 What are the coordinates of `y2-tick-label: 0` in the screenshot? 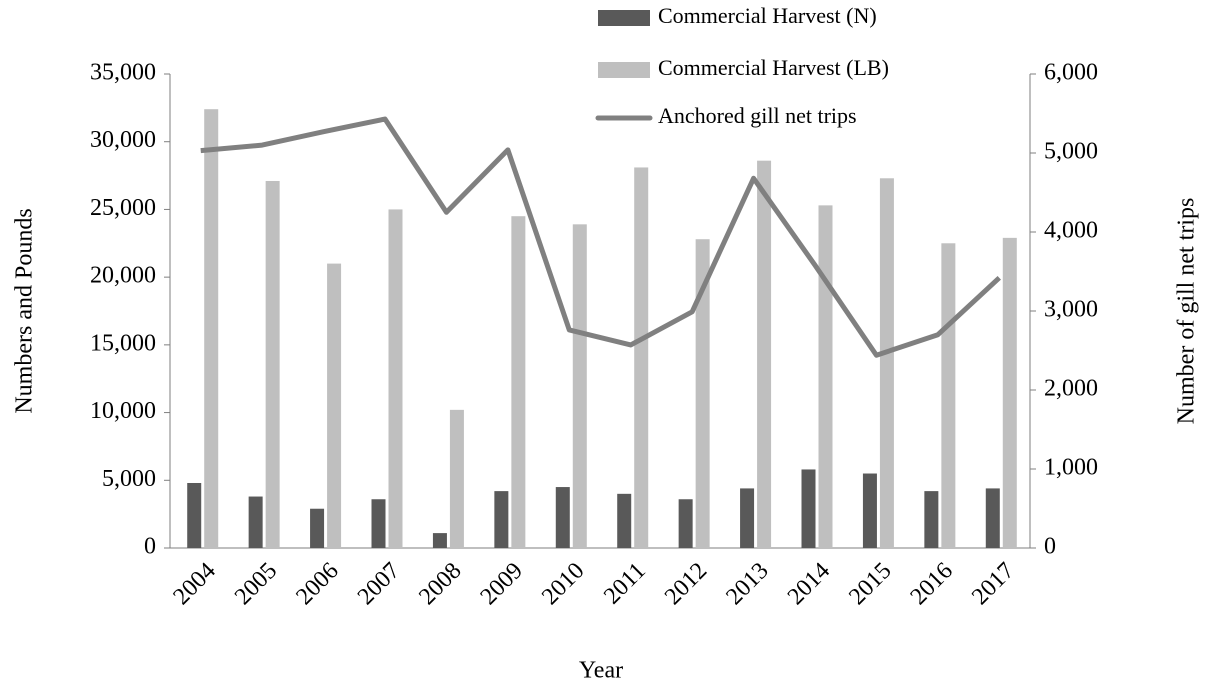 It's located at (1050, 547).